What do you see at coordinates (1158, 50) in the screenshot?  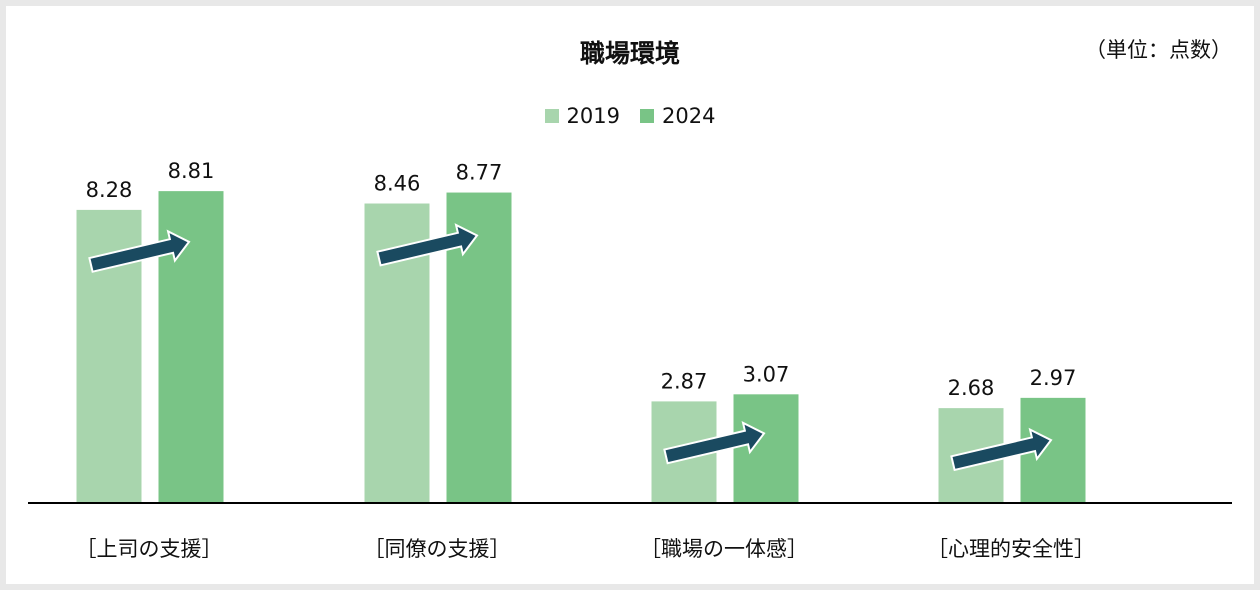 I see `unit-note: （単位：点数）` at bounding box center [1158, 50].